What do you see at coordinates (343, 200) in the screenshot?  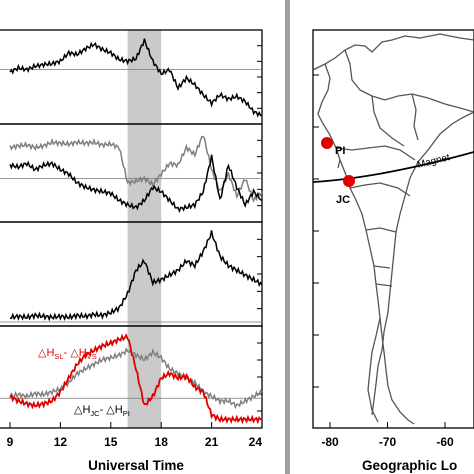 I see `site-label-jc: JC` at bounding box center [343, 200].